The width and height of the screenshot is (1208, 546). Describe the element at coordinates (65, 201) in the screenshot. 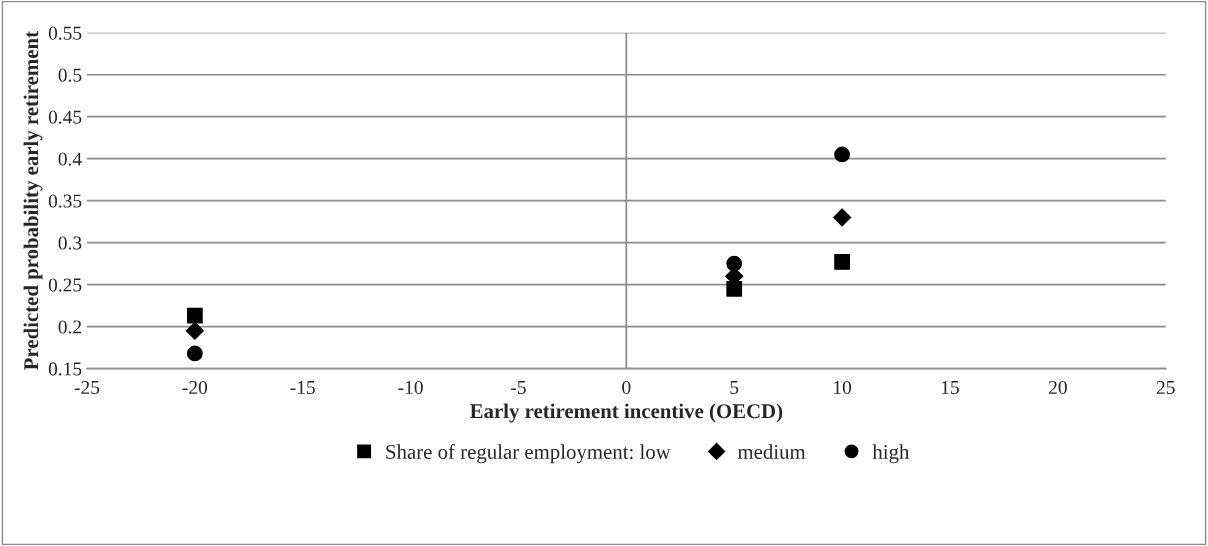

I see `y-tick-label: 0.35` at that location.